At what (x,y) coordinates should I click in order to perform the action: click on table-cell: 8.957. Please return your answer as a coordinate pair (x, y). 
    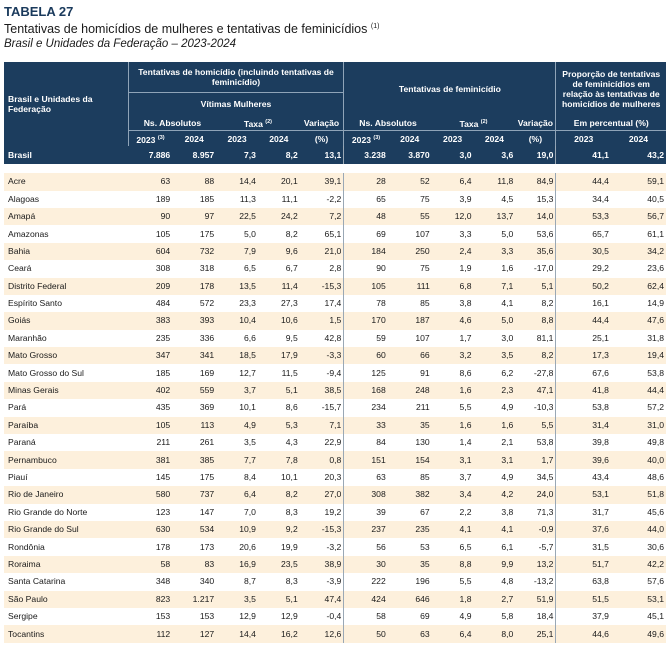
    Looking at the image, I should click on (194, 155).